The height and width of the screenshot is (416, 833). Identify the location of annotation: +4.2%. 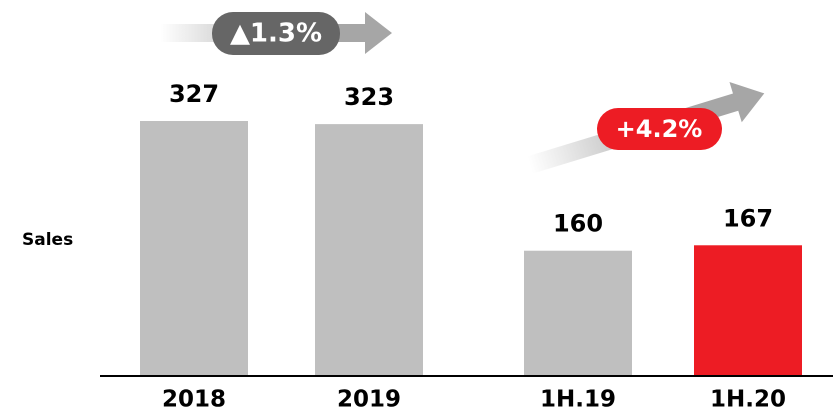
(659, 129).